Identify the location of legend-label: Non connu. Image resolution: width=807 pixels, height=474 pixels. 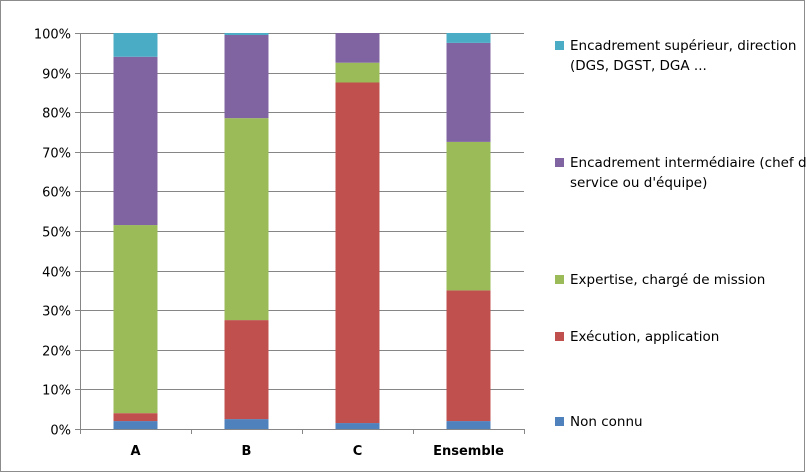
(606, 422).